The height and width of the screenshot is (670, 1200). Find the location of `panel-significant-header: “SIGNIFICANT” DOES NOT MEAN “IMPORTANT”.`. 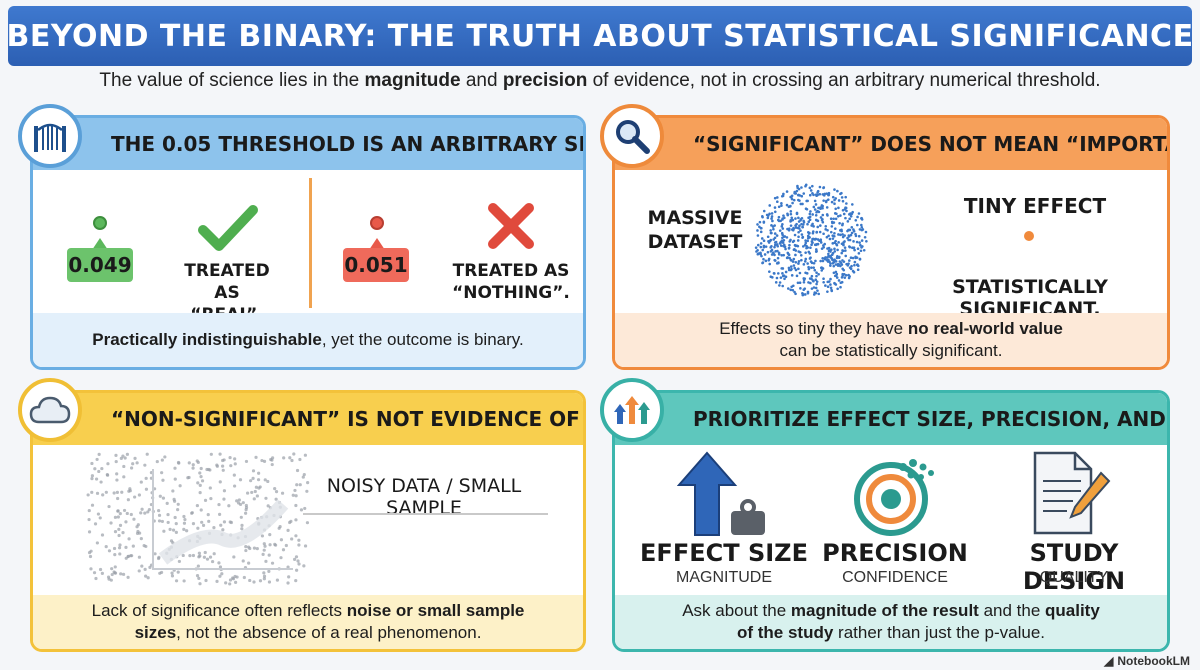

panel-significant-header: “SIGNIFICANT” DOES NOT MEAN “IMPORTANT”. is located at coordinates (891, 144).